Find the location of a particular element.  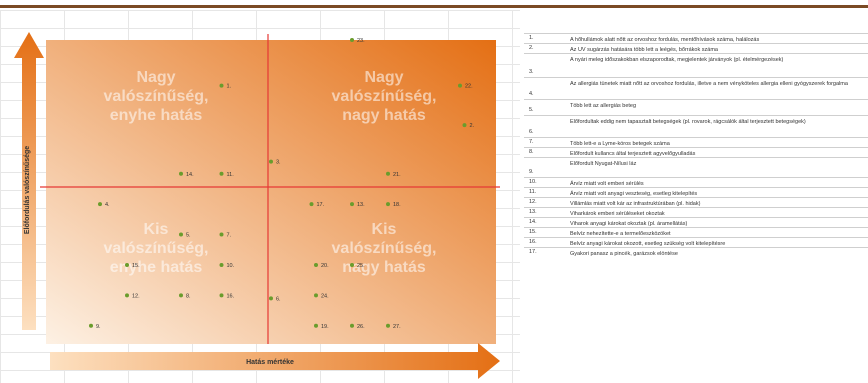

data-point: 25. is located at coordinates (357, 266).